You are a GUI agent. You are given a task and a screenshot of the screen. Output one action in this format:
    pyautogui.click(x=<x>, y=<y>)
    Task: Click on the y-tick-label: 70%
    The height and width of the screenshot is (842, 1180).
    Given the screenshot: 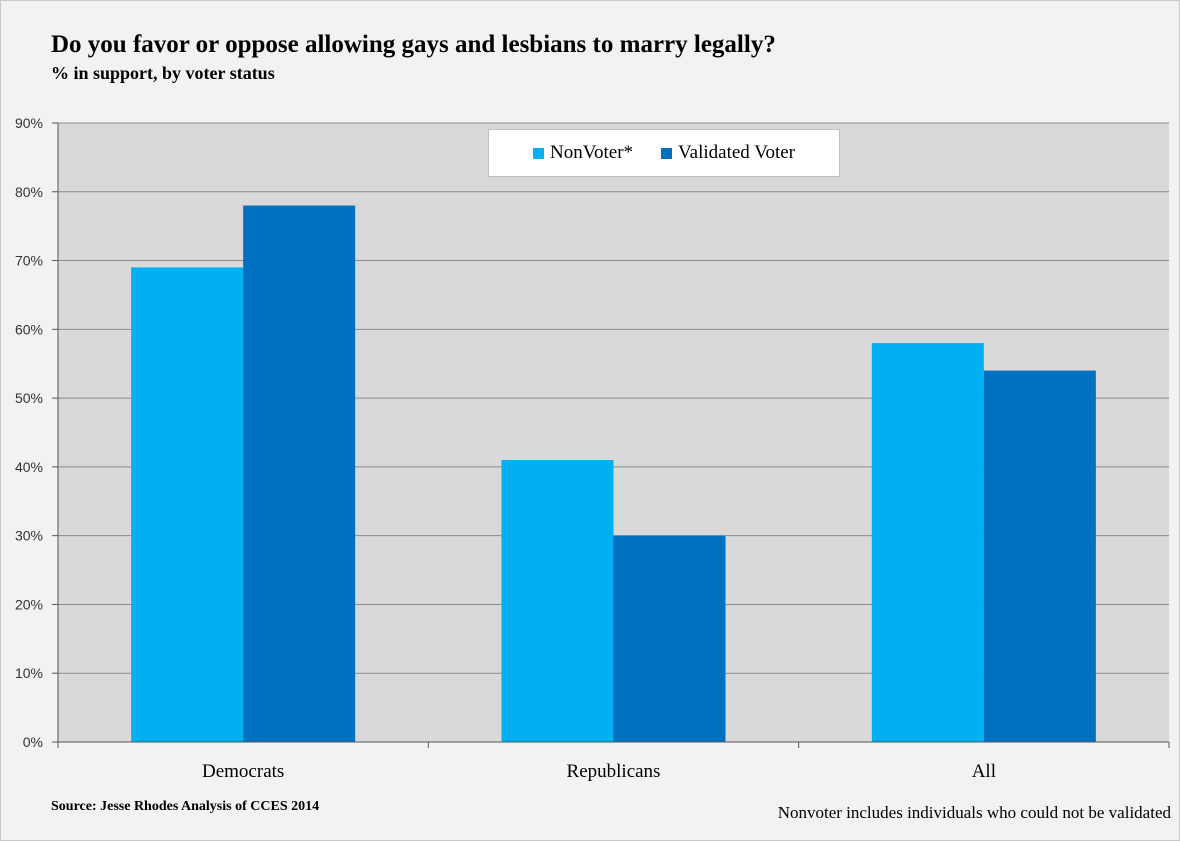 What is the action you would take?
    pyautogui.click(x=29, y=261)
    